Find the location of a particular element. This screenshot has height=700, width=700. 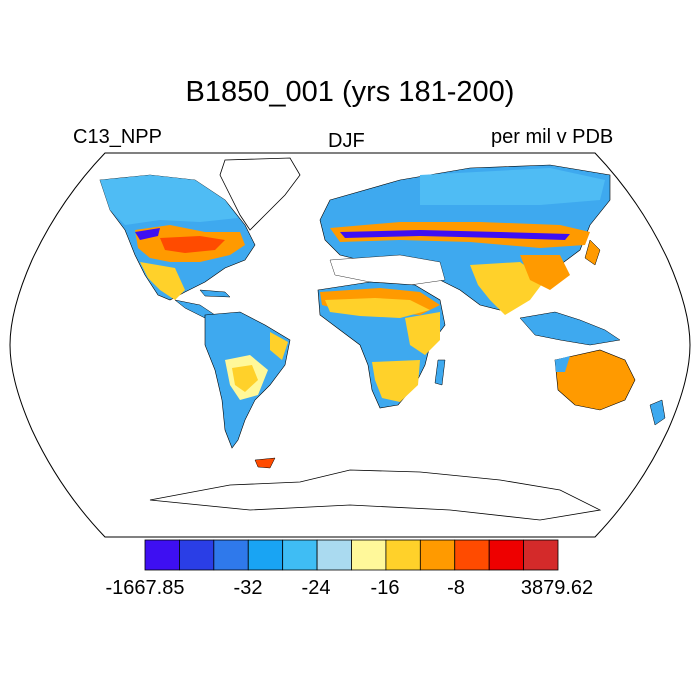

south-america-coast-yellow is located at coordinates (279, 346).